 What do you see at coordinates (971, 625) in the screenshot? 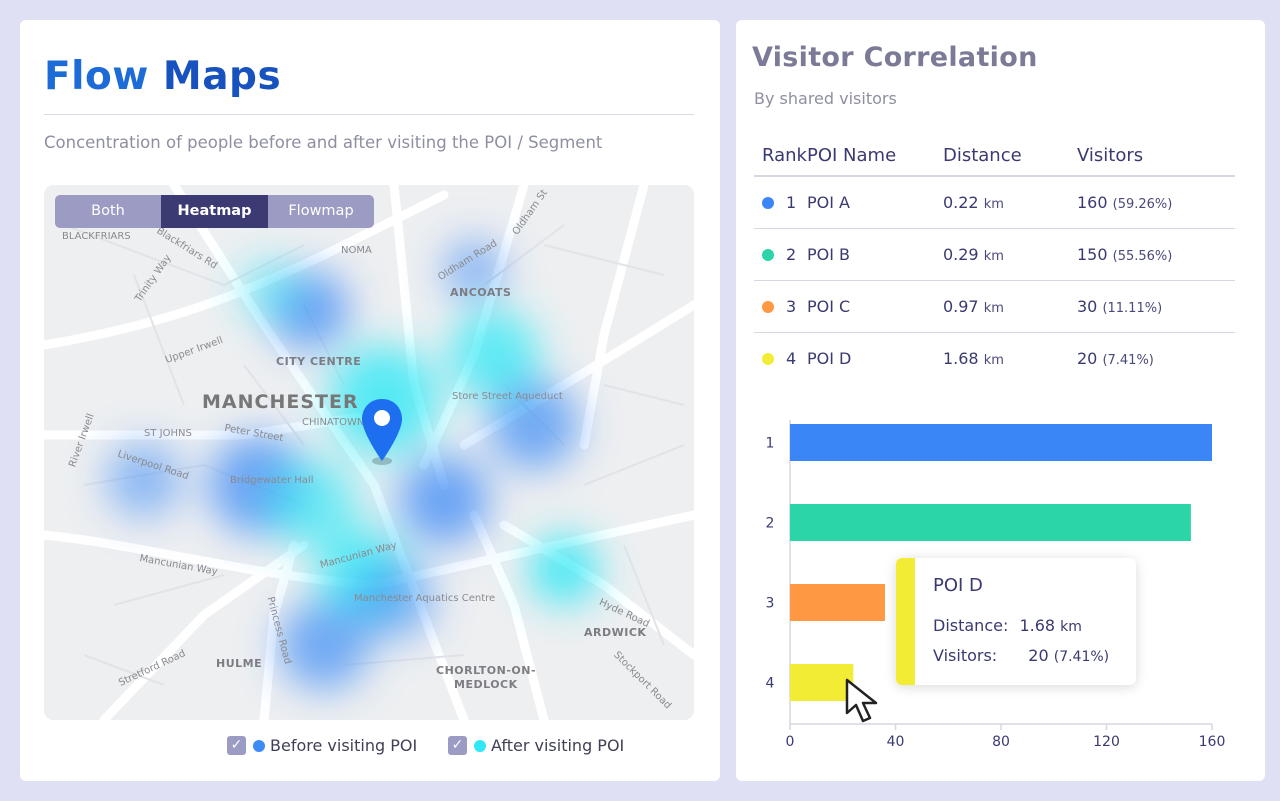
I see `tooltip-distance-label: Distance:` at bounding box center [971, 625].